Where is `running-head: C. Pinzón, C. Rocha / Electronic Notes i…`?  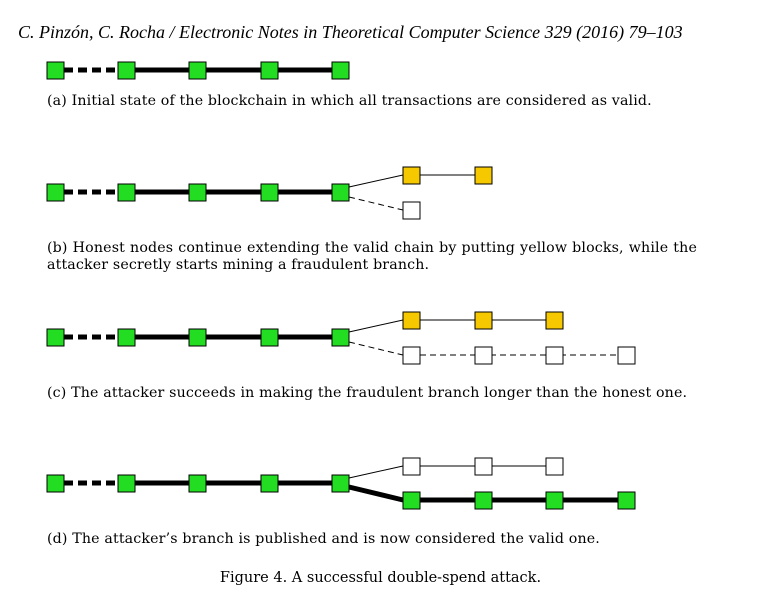
running-head: C. Pinzón, C. Rocha / Electronic Notes i… is located at coordinates (350, 32).